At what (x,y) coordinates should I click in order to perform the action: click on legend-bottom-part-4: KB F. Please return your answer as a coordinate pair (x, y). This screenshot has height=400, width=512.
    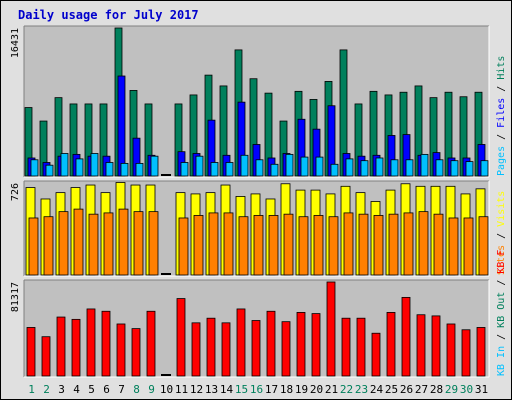
    Looking at the image, I should click on (501, 262).